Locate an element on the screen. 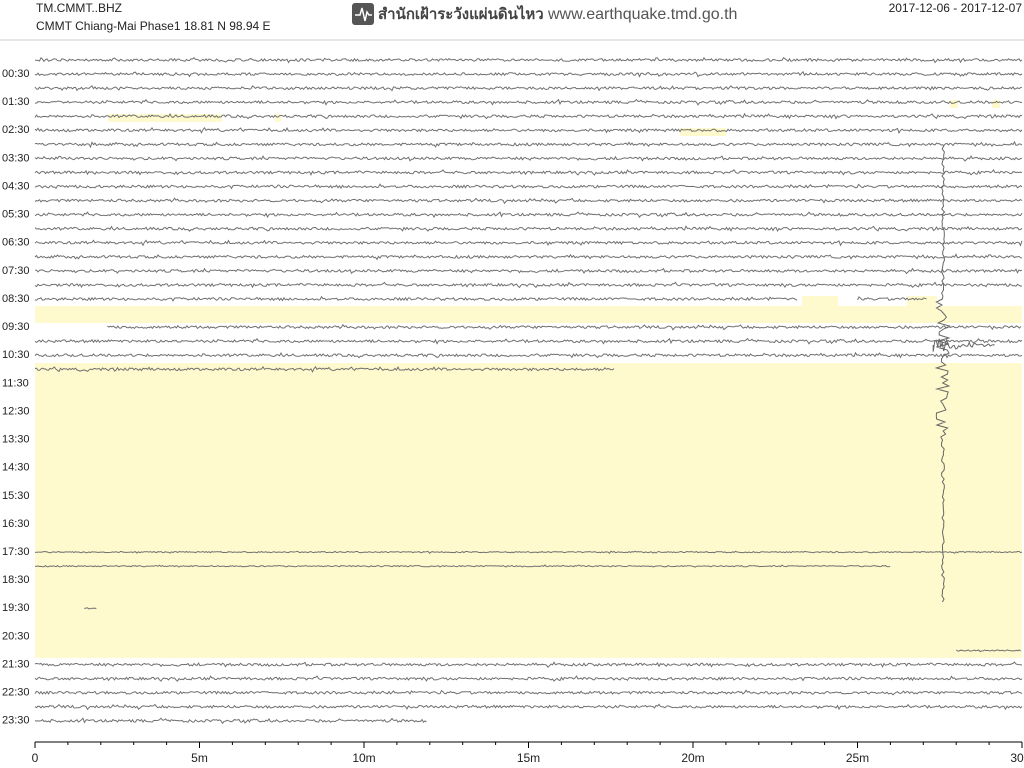 The image size is (1024, 768). y-tick-label: 20:30 is located at coordinates (16, 636).